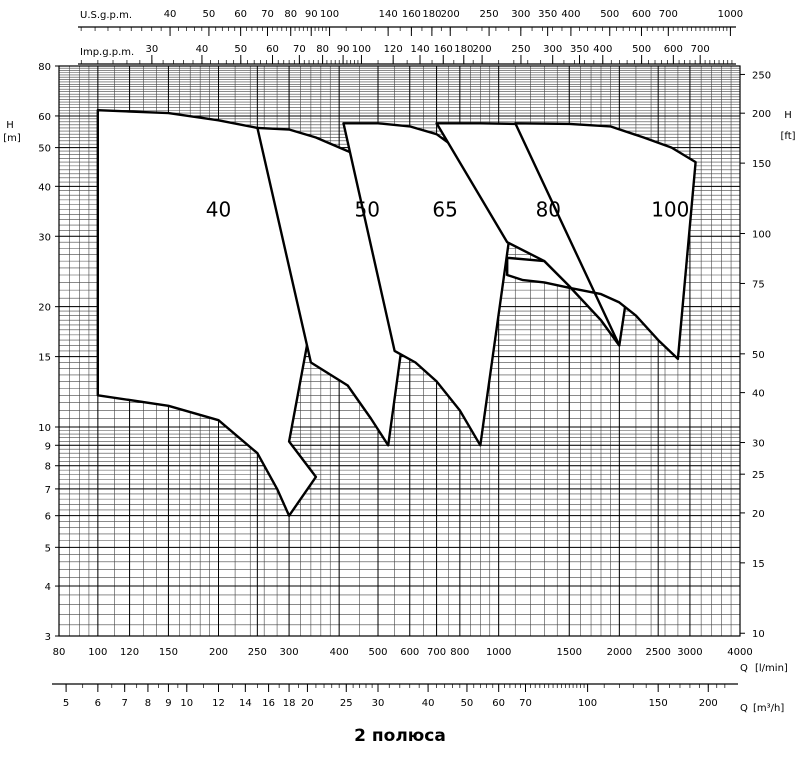 The height and width of the screenshot is (767, 800). I want to click on bottom-tick-label: 100, so click(97, 652).